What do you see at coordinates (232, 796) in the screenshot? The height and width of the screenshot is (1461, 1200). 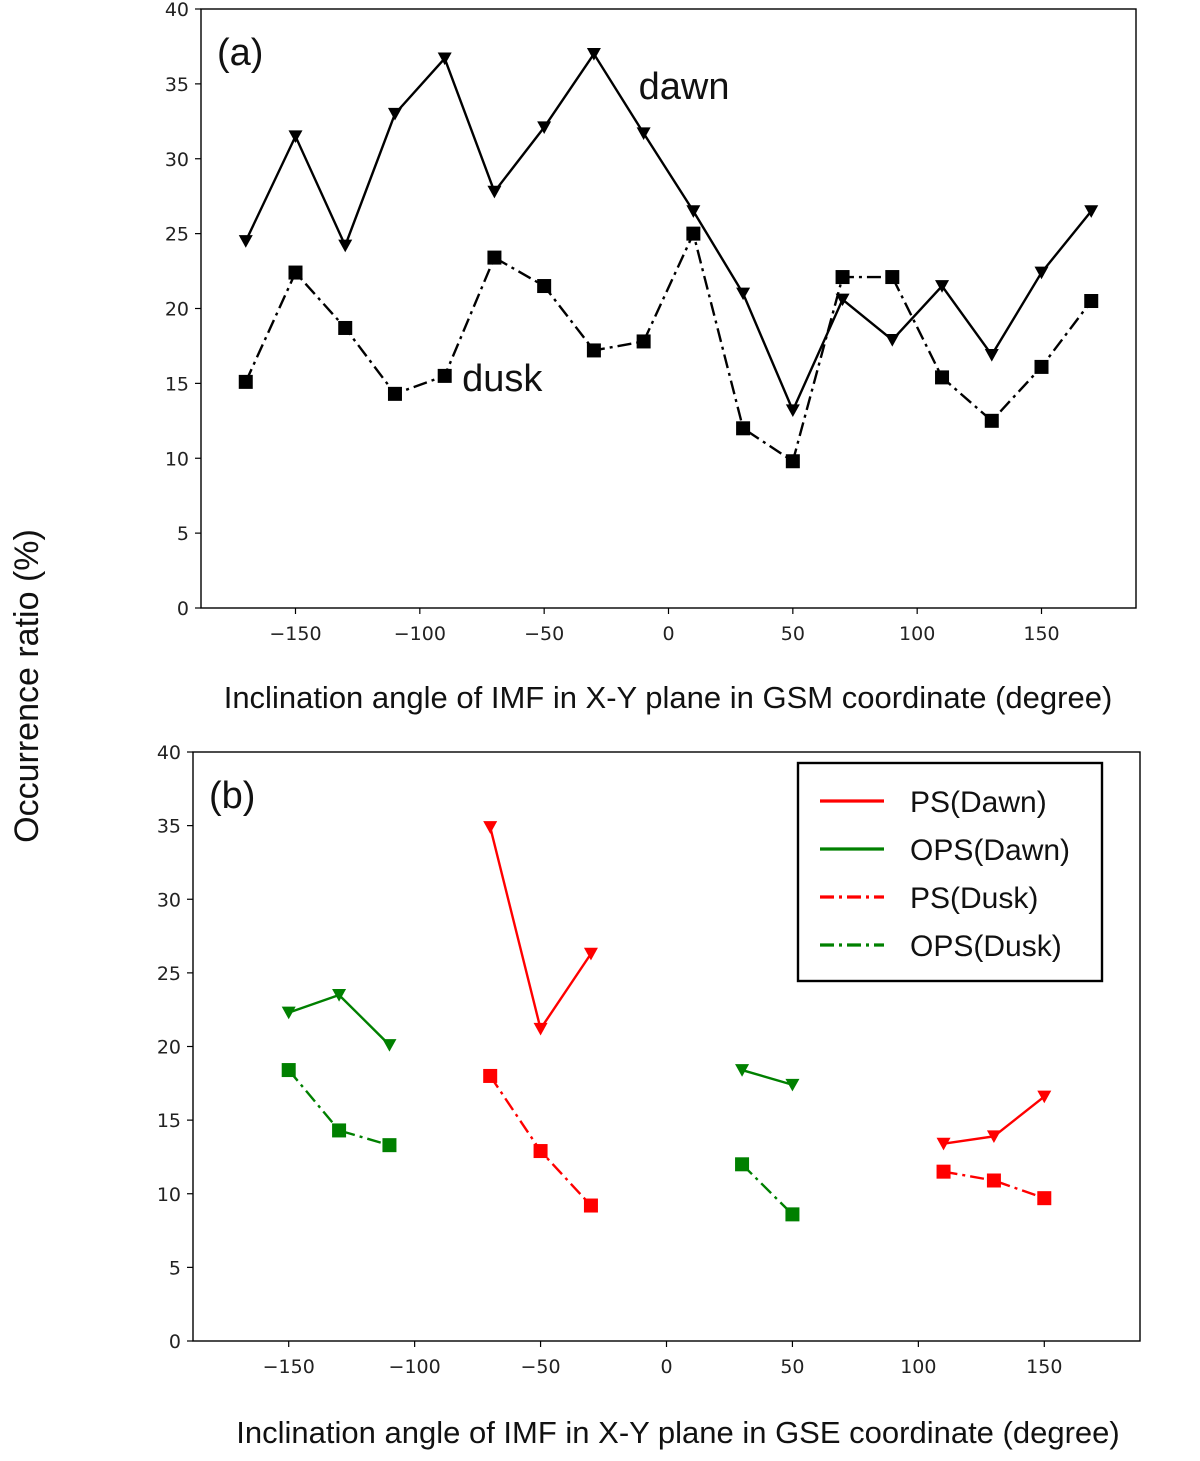 I see `panel-label: (b)` at bounding box center [232, 796].